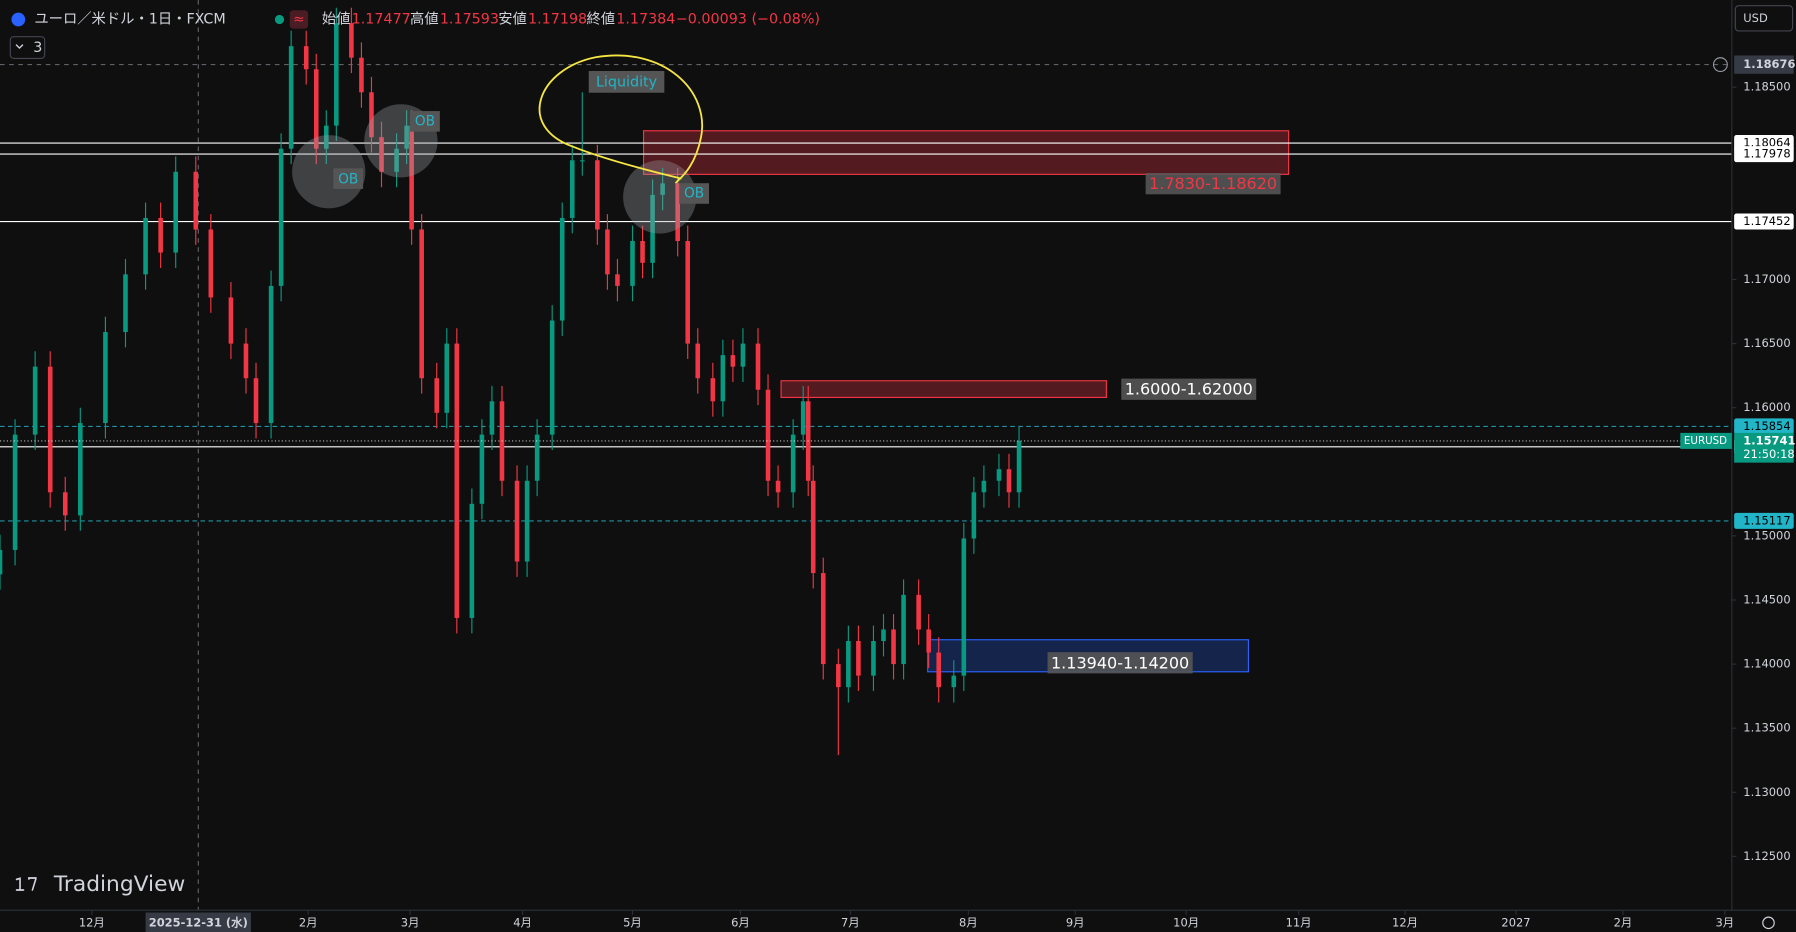  What do you see at coordinates (37, 48) in the screenshot?
I see `indicator-count: 3` at bounding box center [37, 48].